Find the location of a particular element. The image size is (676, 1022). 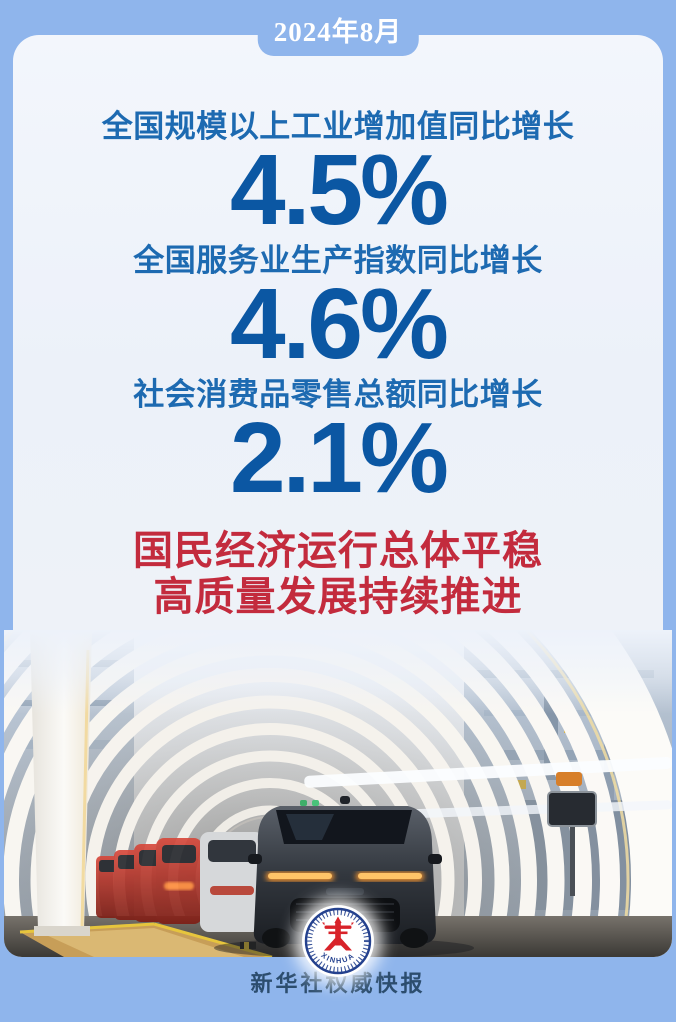

logo-wordmark: XINHUA is located at coordinates (337, 958).